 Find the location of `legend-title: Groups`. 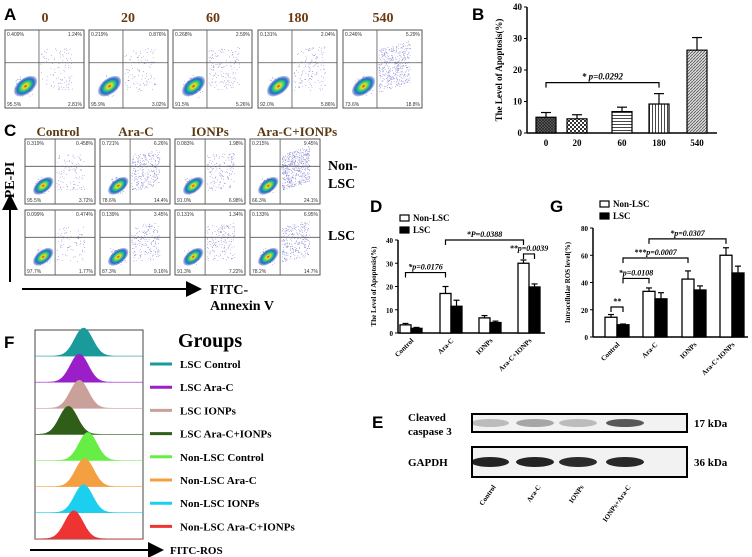

legend-title: Groups is located at coordinates (210, 341).